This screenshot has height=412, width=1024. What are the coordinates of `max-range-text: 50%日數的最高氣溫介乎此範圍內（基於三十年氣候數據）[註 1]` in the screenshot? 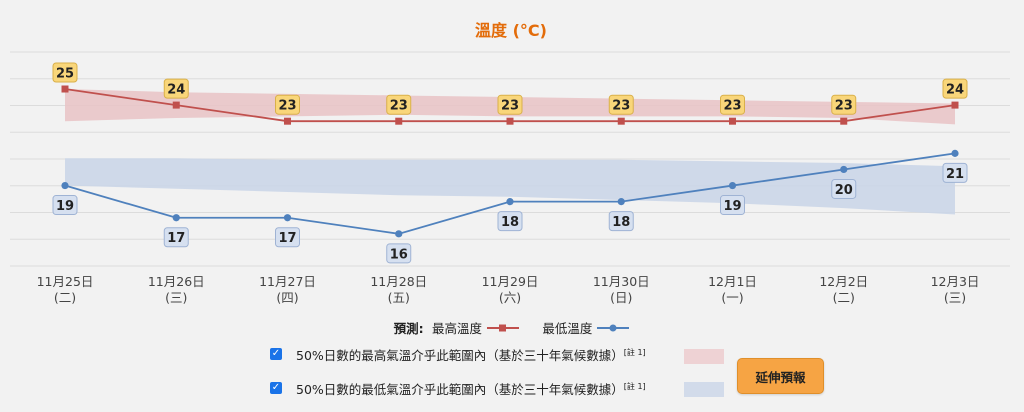 It's located at (471, 355).